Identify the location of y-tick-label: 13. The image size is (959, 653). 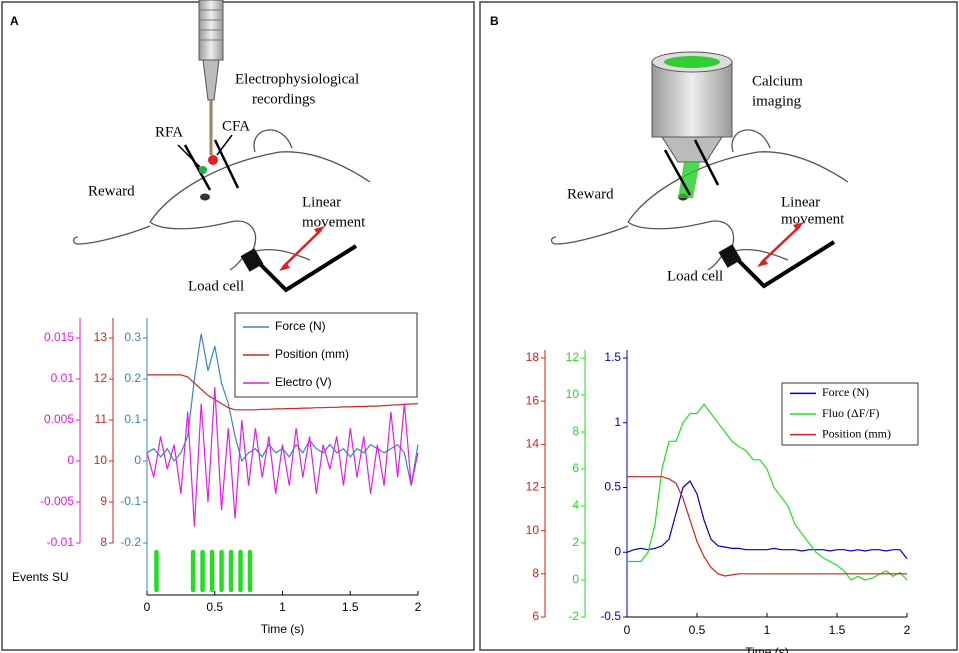
(101, 337).